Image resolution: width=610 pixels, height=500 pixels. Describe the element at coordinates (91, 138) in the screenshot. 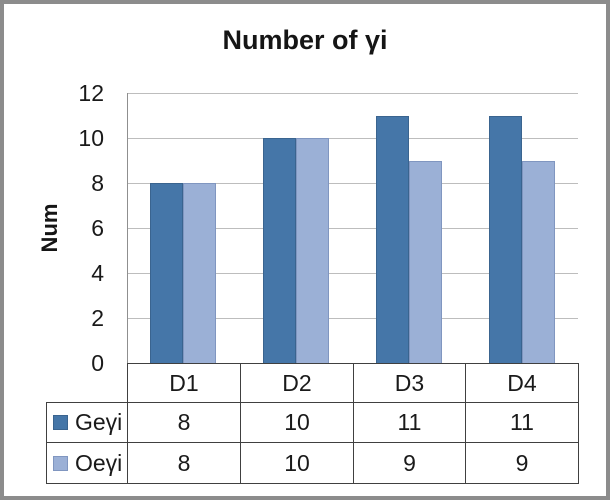

I see `y-tick-label: 10` at that location.